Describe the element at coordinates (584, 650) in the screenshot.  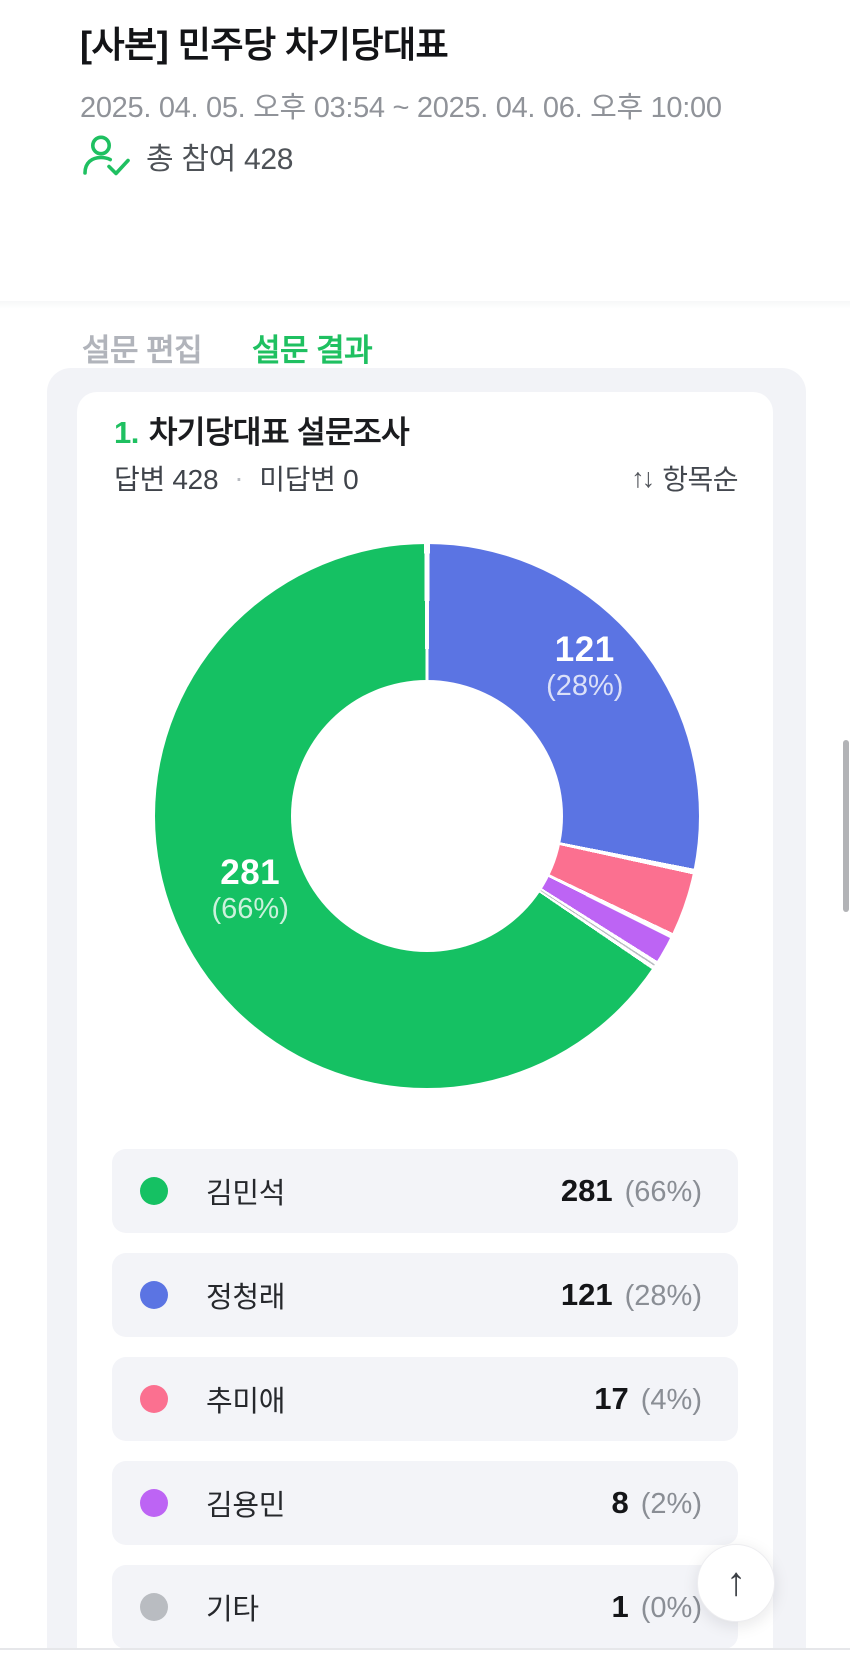
I see `slice-value-blue: 121` at that location.